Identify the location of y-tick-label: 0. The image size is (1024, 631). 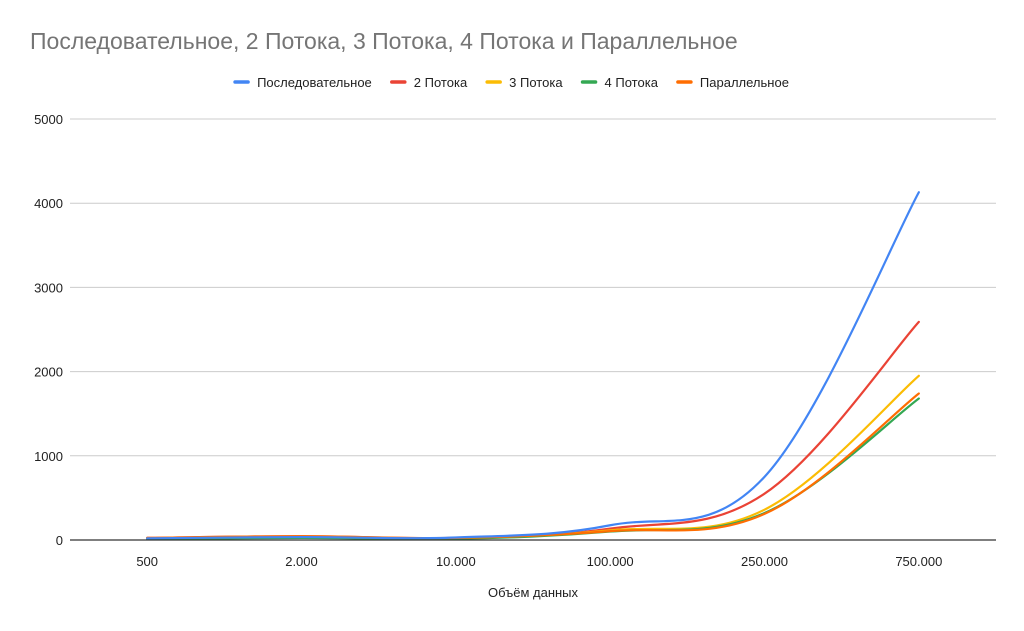
(59, 540).